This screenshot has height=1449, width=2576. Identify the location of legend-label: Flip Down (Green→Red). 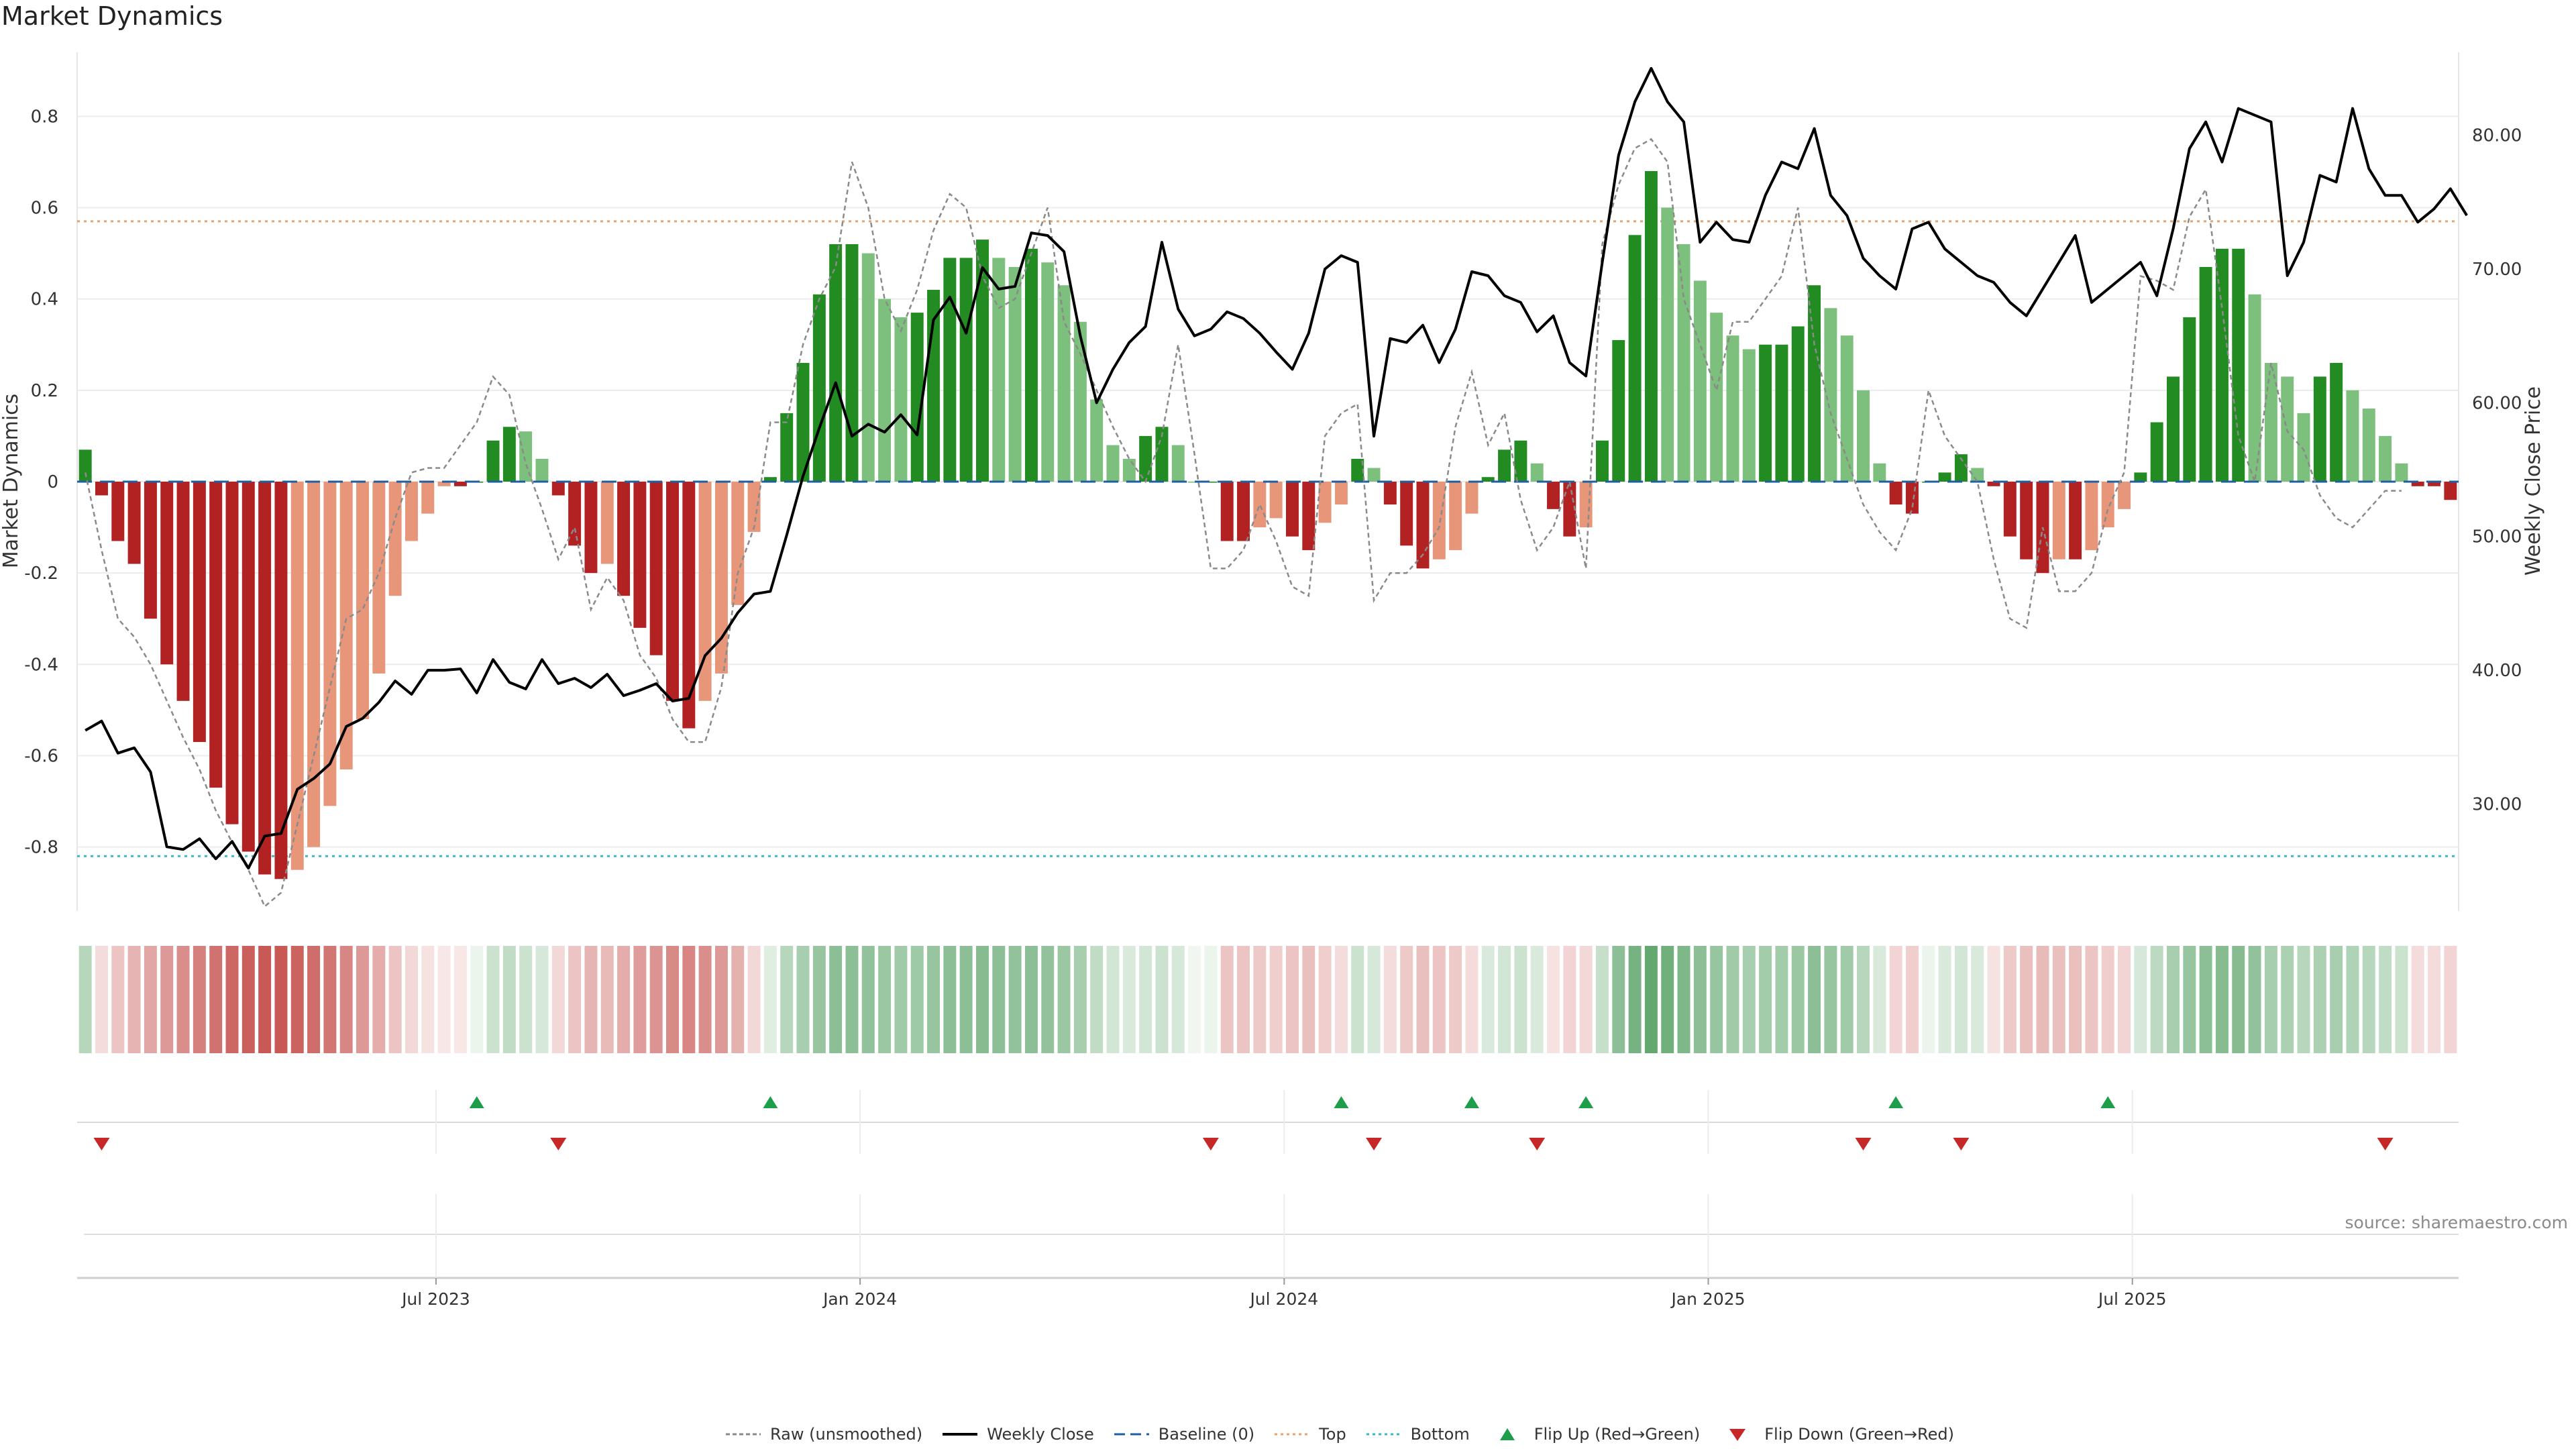
(1859, 1434).